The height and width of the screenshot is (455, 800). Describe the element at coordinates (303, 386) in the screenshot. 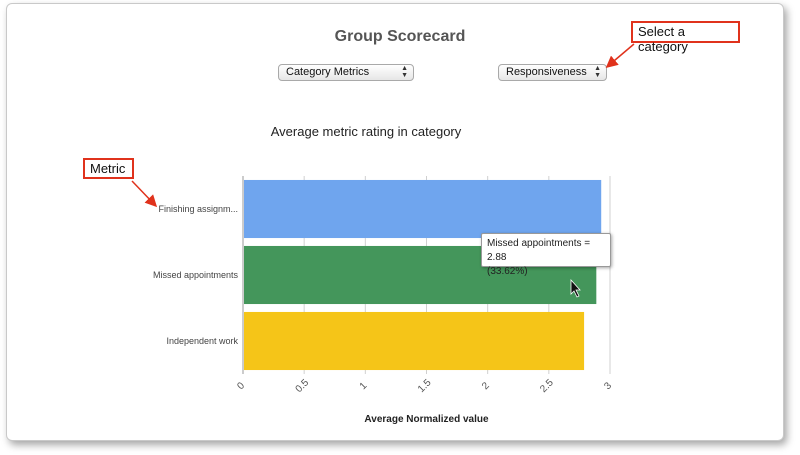

I see `x-tick-label: 0.5` at that location.